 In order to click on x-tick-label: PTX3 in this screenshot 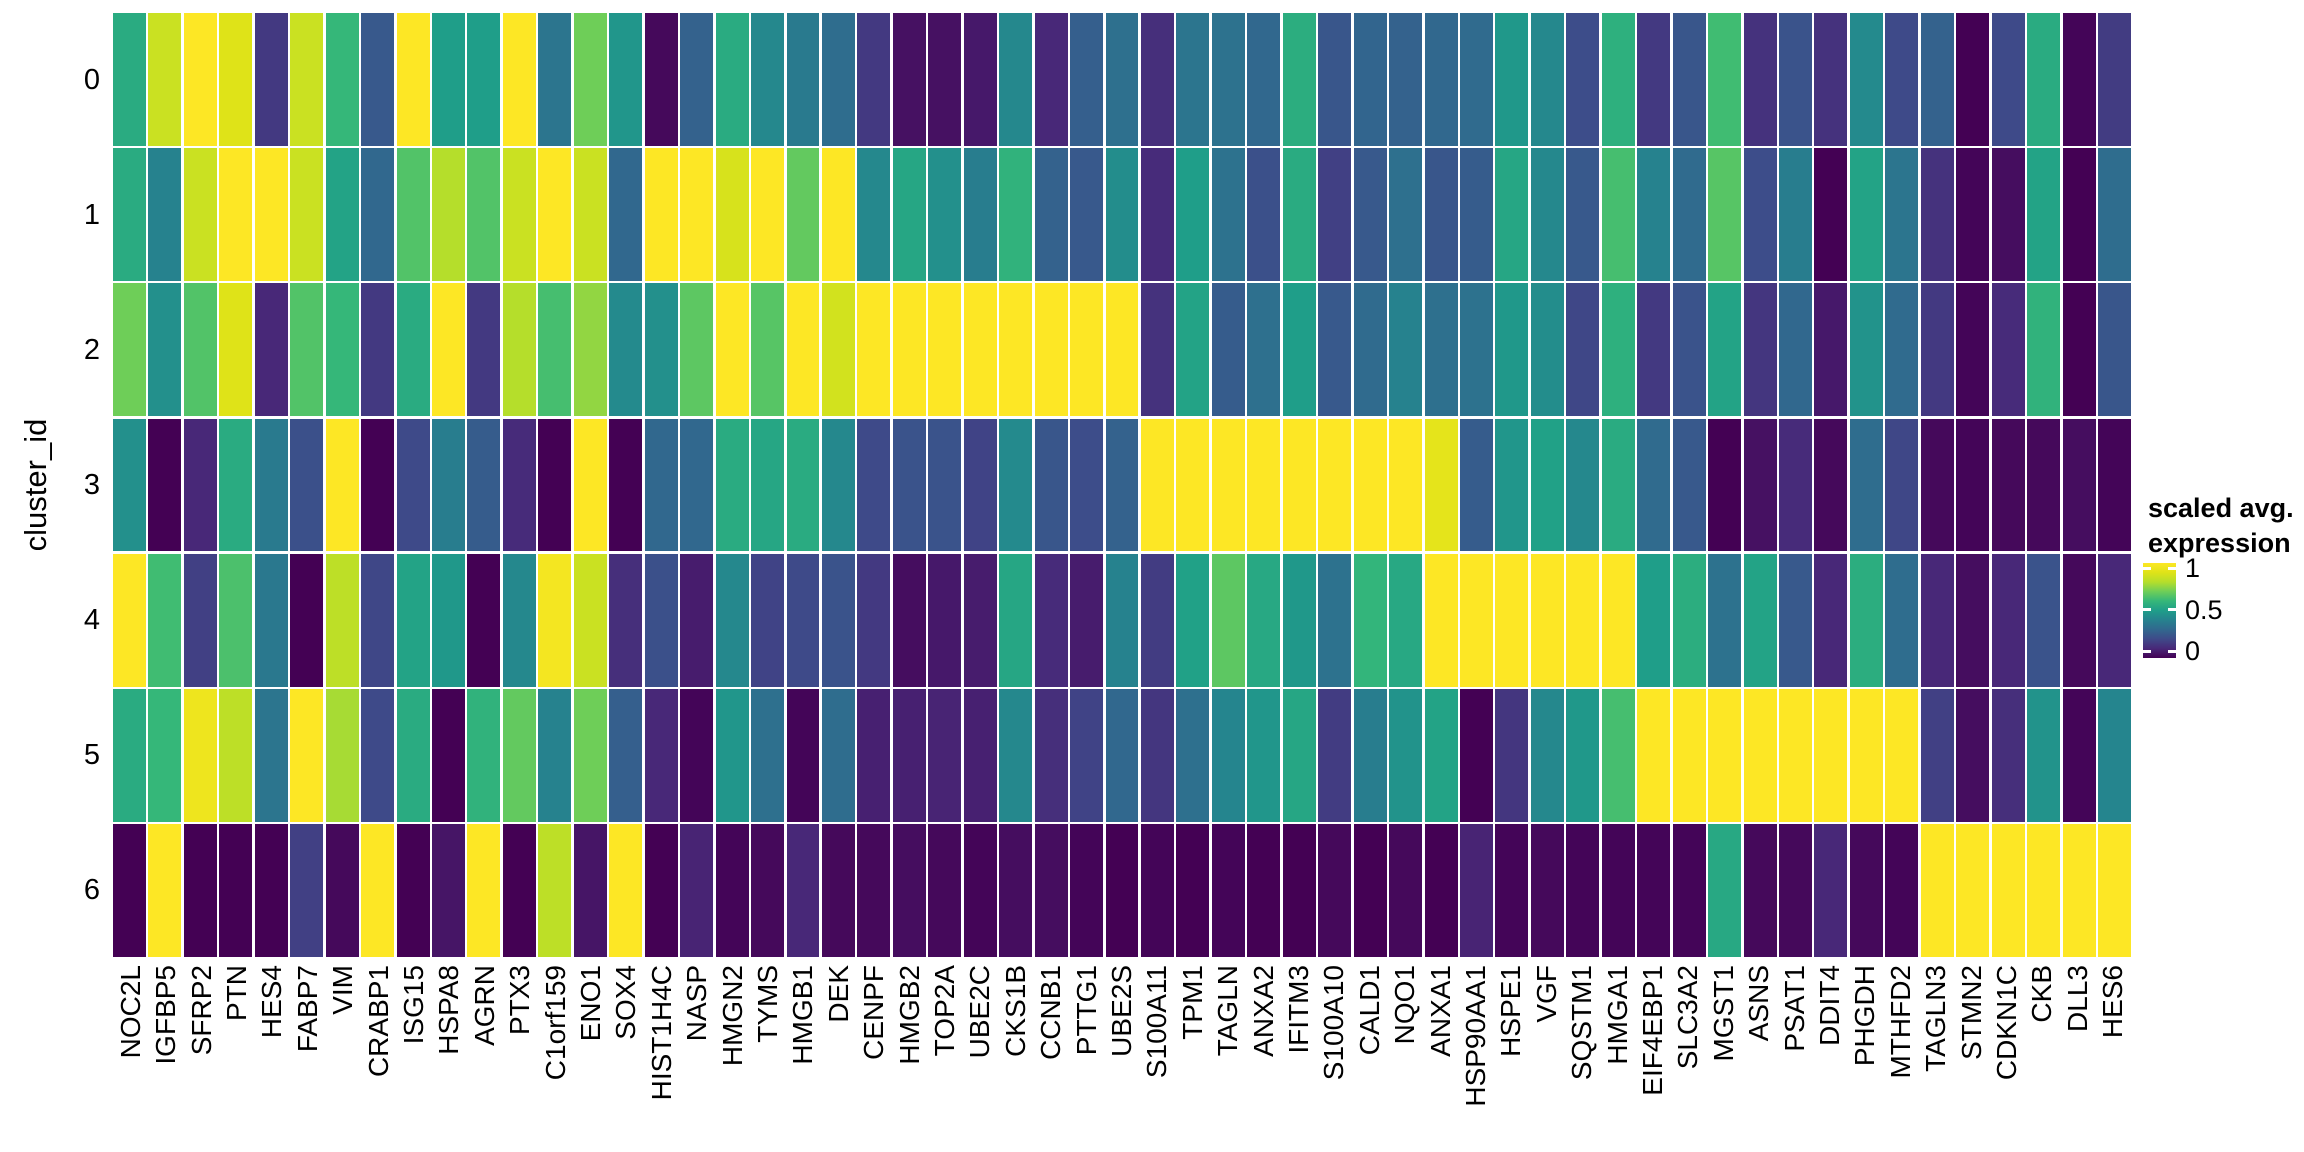, I will do `click(520, 1000)`.